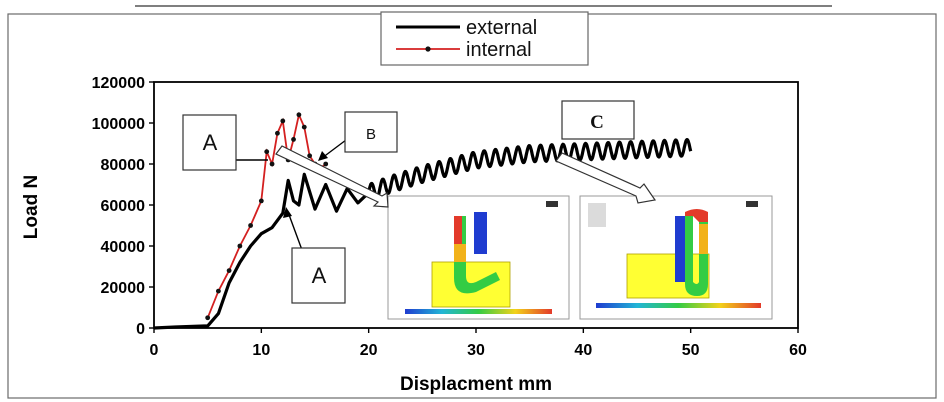 This screenshot has width=944, height=402. I want to click on y-axis: 0 20000 40000 60000 80000 100000 120000, so click(123, 206).